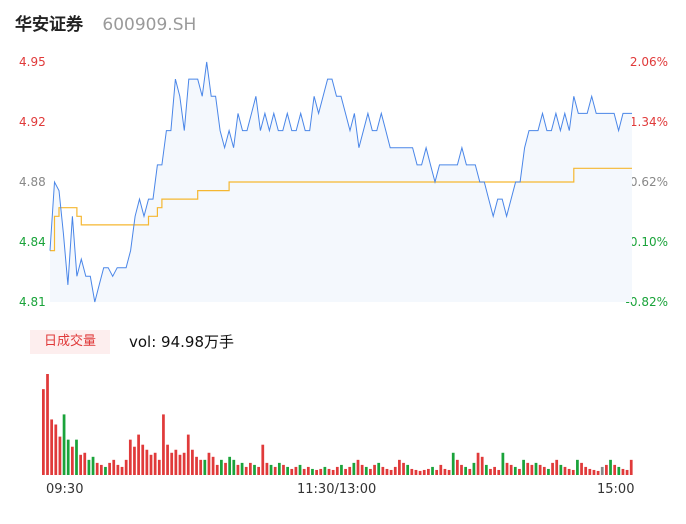  I want to click on y-left-tick-label: 4.81, so click(32, 302).